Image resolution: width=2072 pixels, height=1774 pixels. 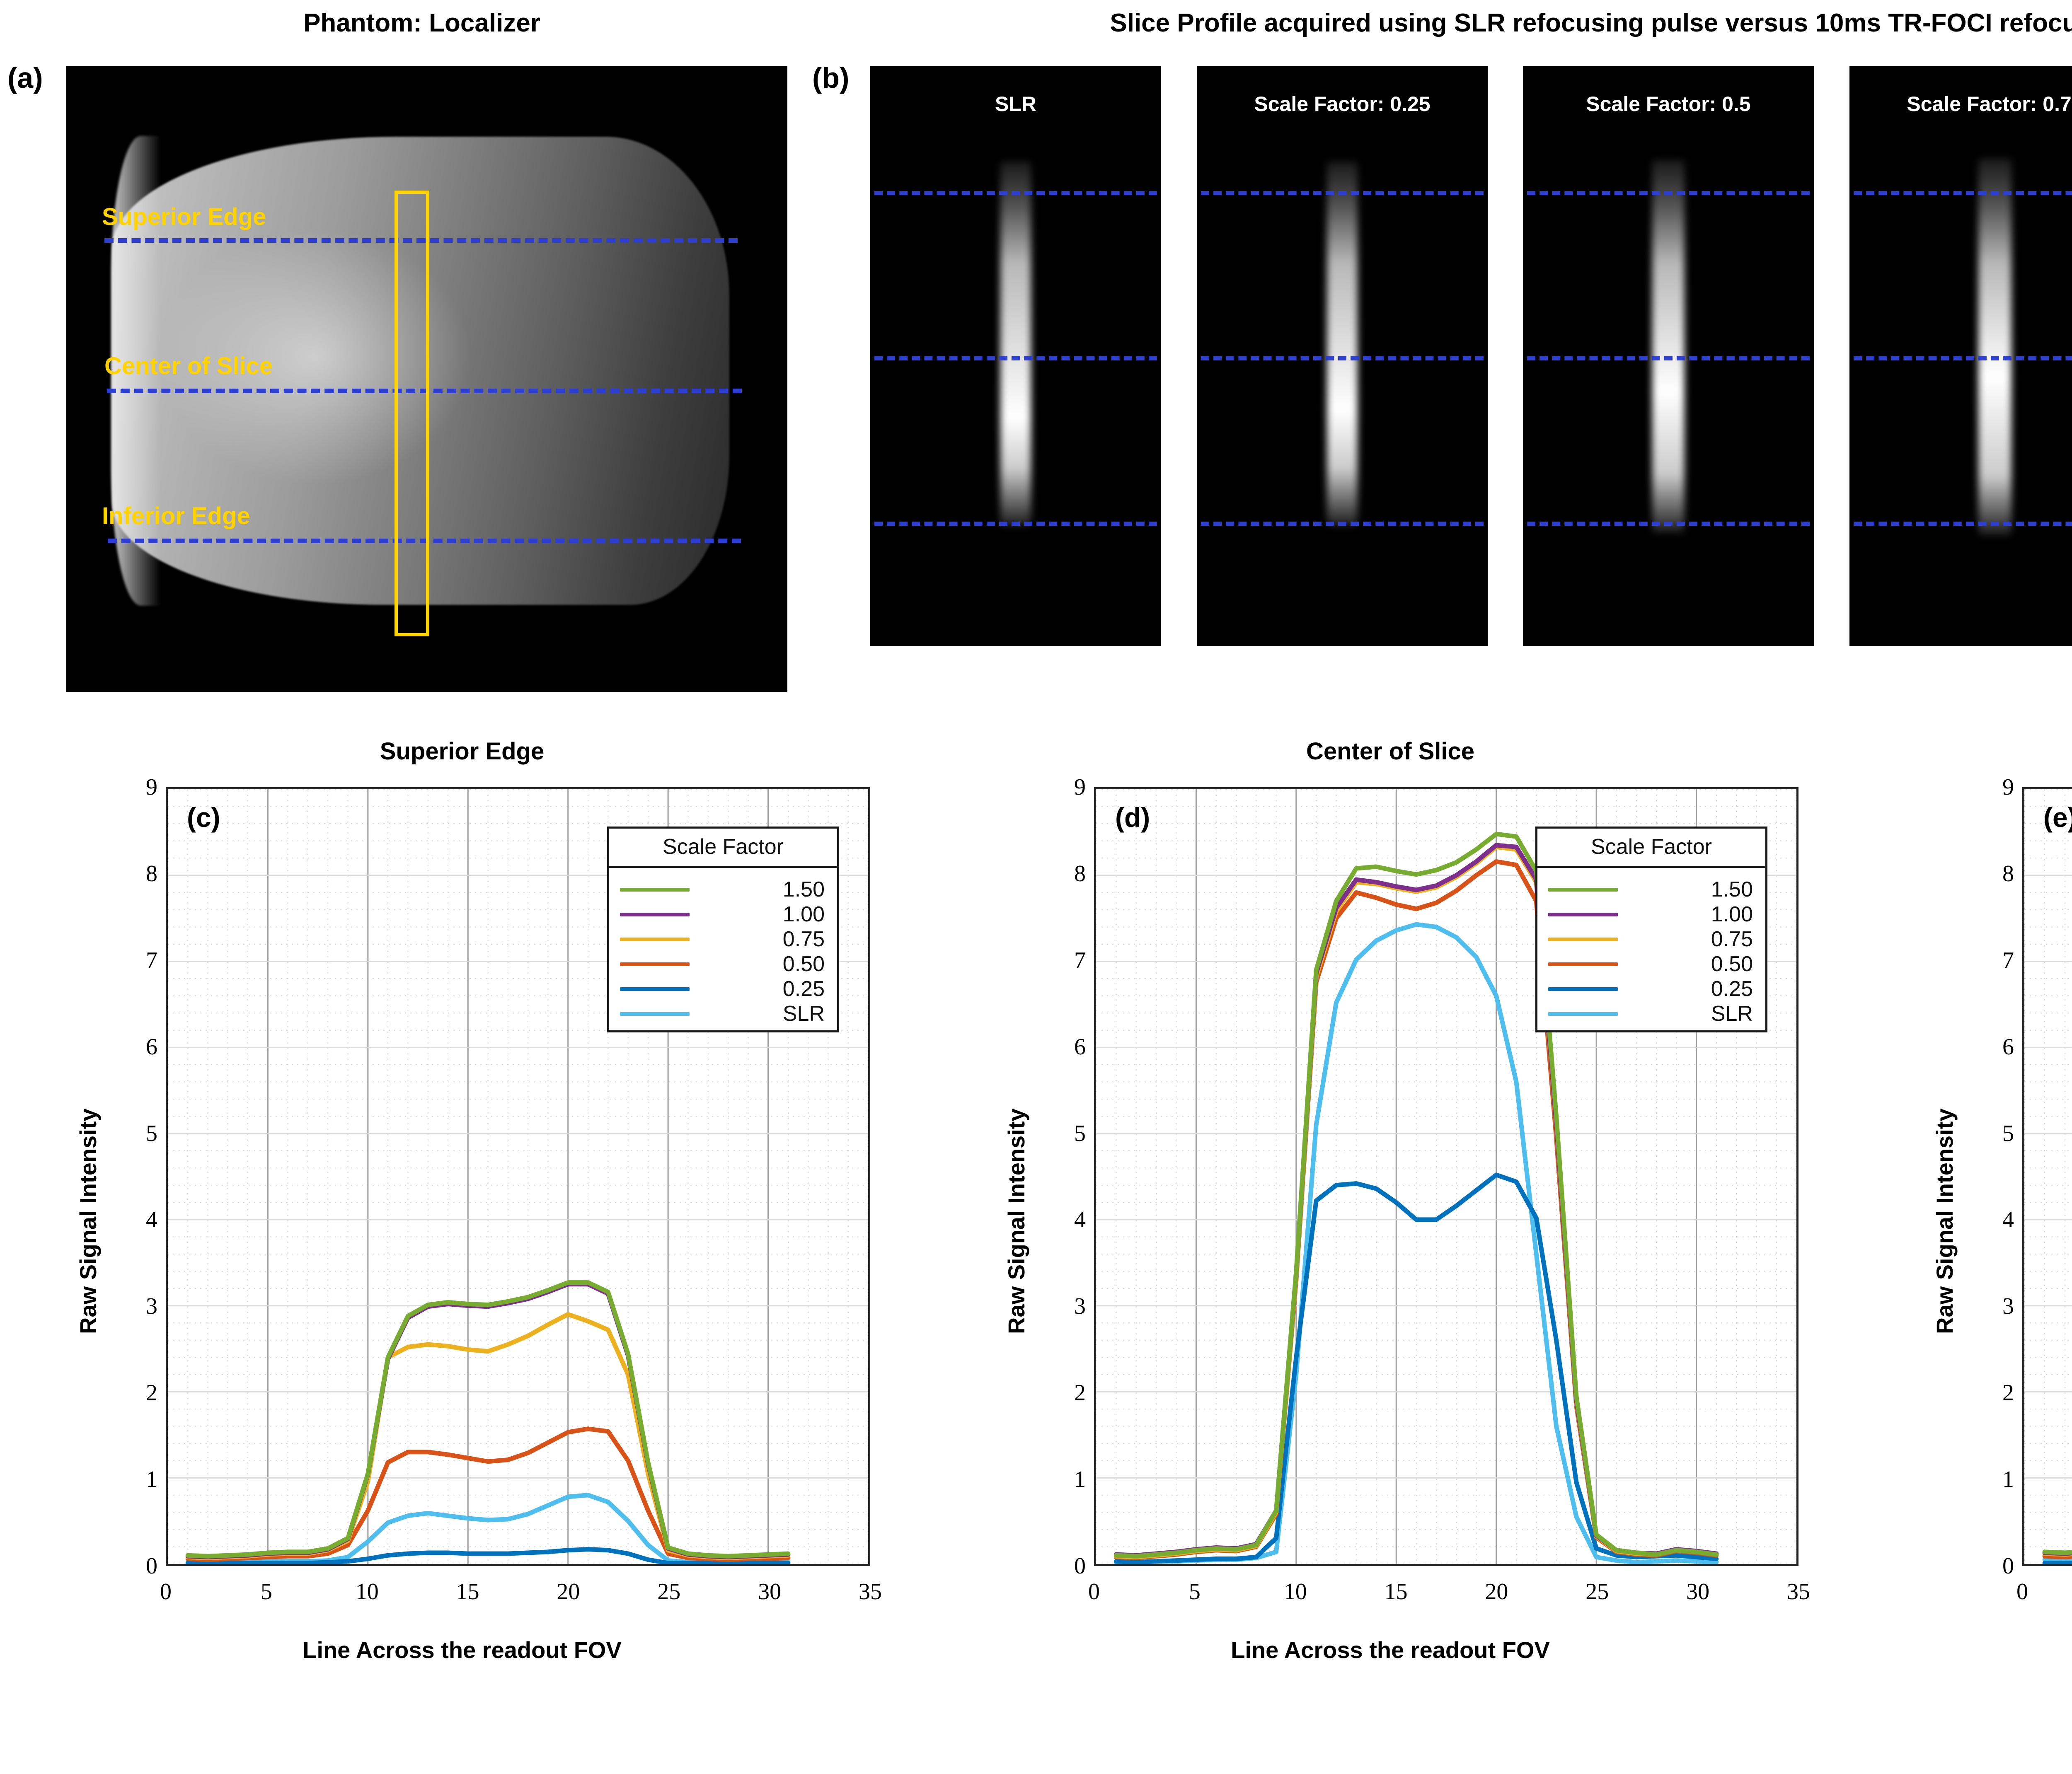 I want to click on slice-profile-label: SLR, so click(x=1015, y=104).